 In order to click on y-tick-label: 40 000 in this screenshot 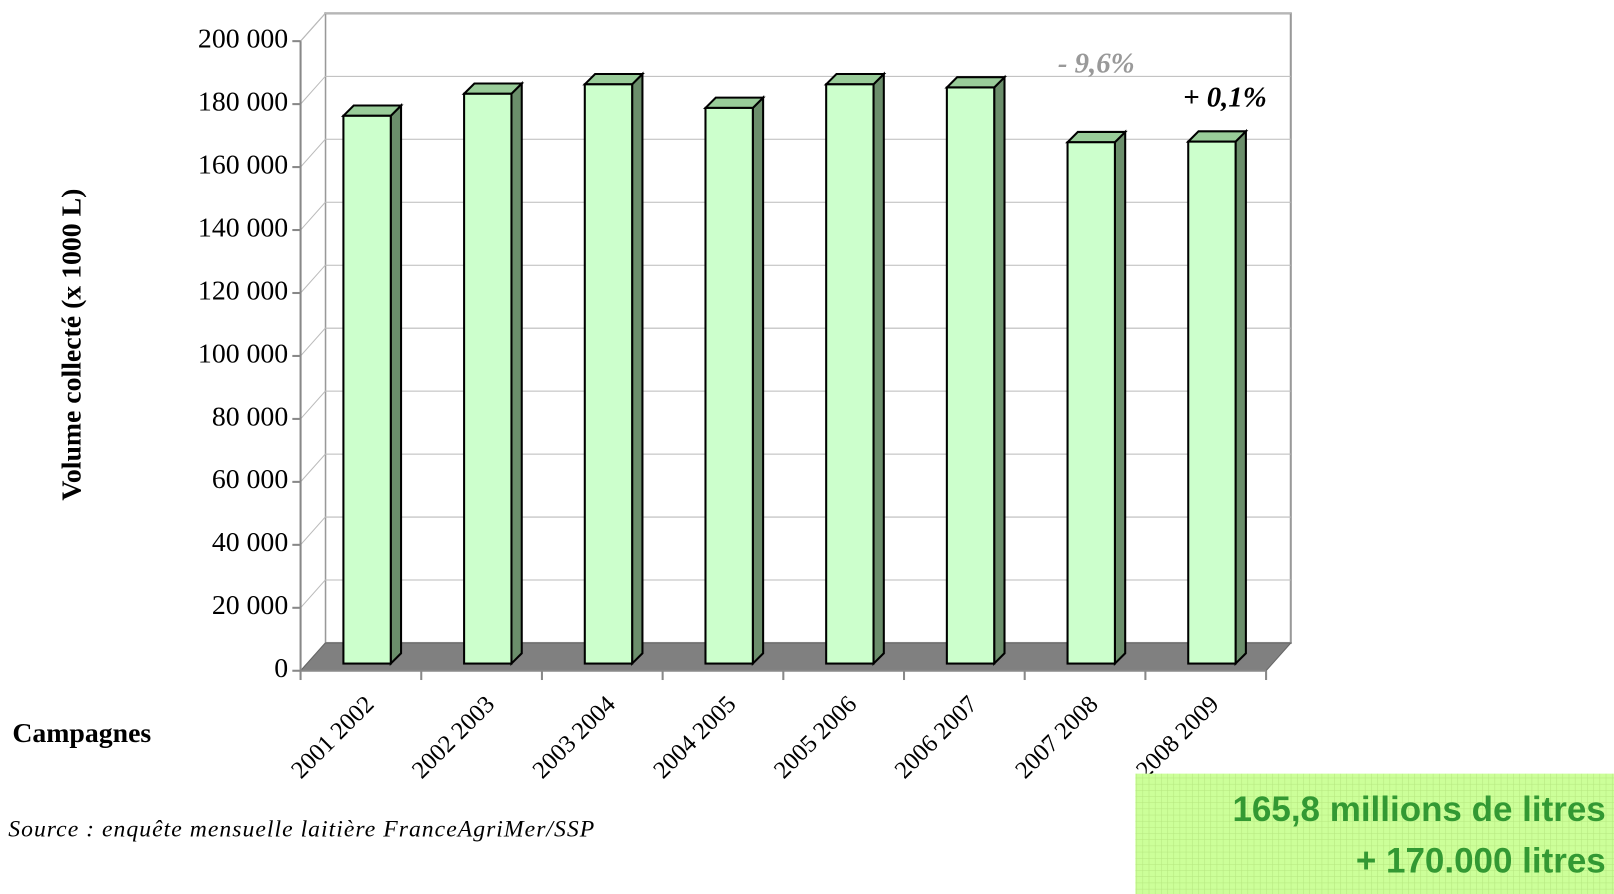, I will do `click(250, 542)`.